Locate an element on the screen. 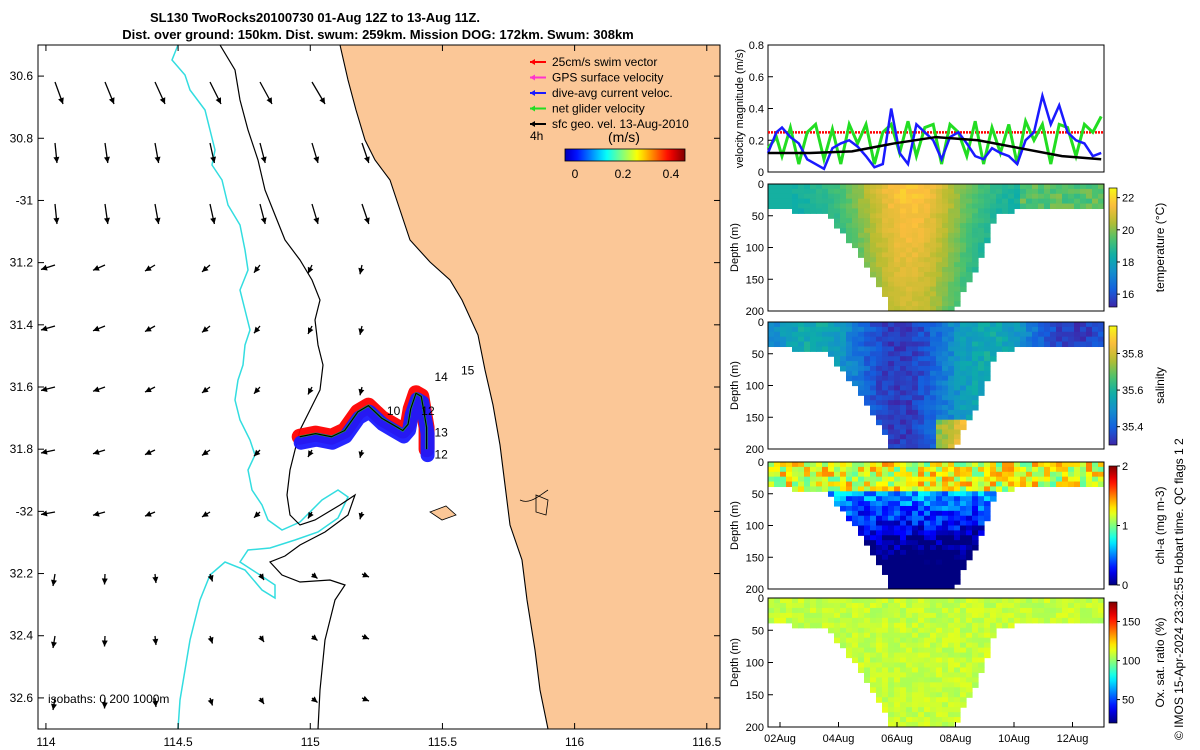 The image size is (1200, 750). map-y-tick-label: 32.2 is located at coordinates (22, 574).